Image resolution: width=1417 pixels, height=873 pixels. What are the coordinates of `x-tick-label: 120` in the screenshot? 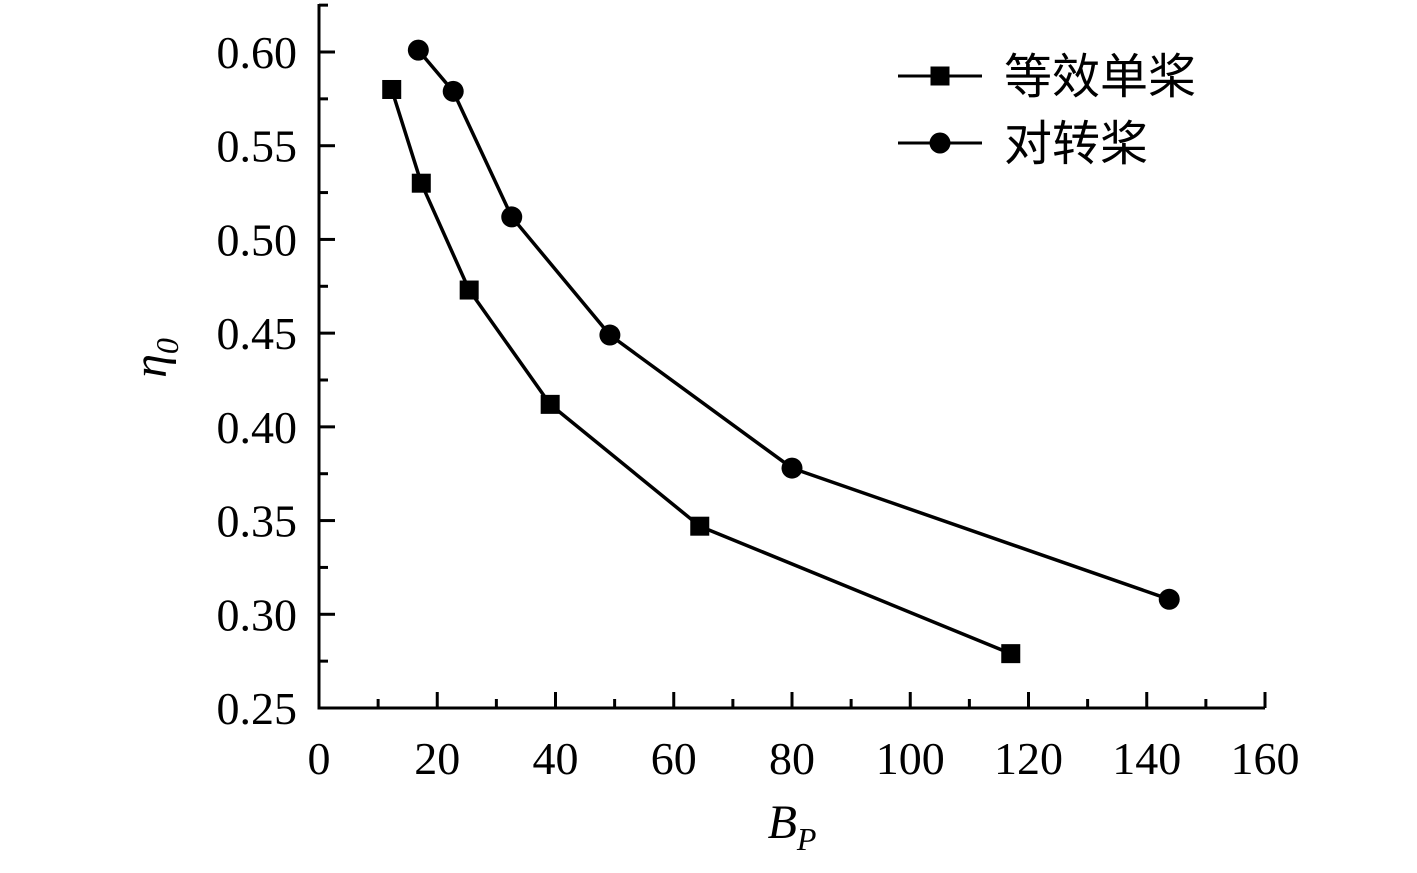 It's located at (1028, 758).